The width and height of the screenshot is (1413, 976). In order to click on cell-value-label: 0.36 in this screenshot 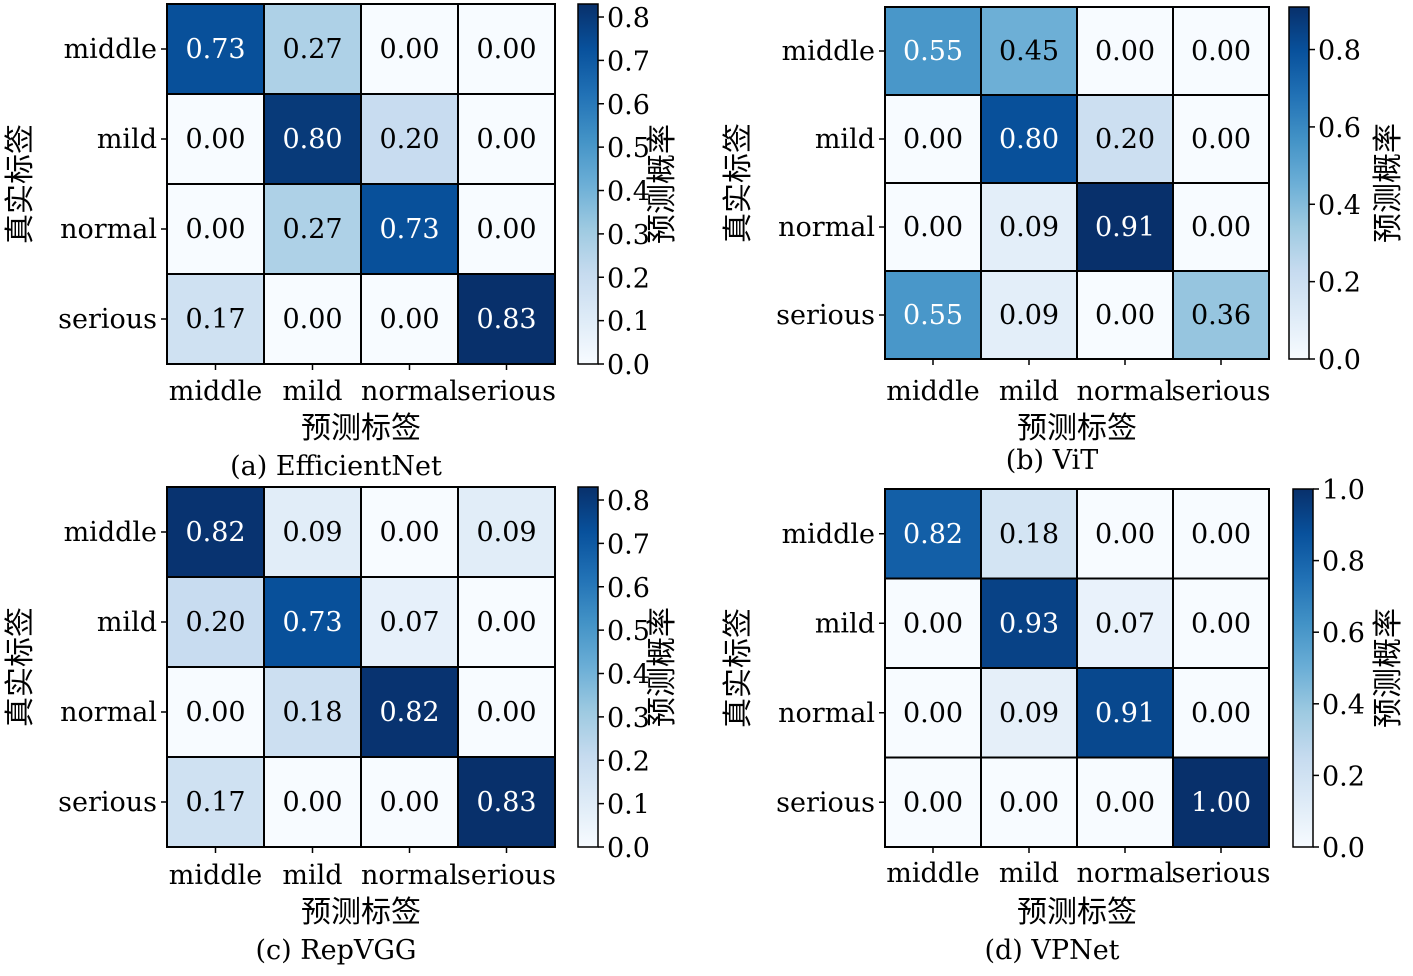, I will do `click(1221, 315)`.